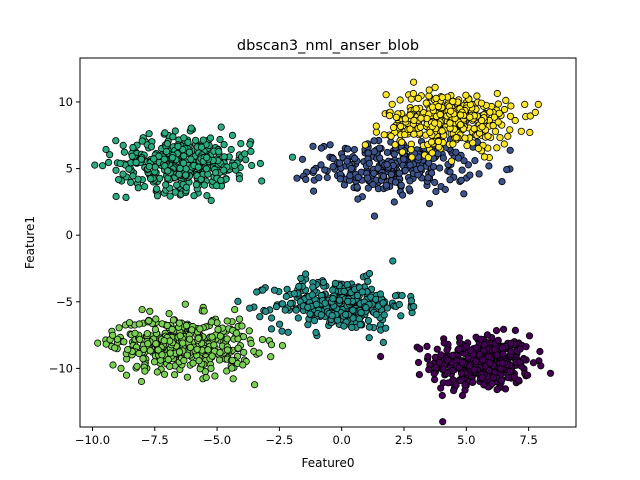 This screenshot has height=480, width=640. I want to click on x-tick-label: 2.5, so click(404, 440).